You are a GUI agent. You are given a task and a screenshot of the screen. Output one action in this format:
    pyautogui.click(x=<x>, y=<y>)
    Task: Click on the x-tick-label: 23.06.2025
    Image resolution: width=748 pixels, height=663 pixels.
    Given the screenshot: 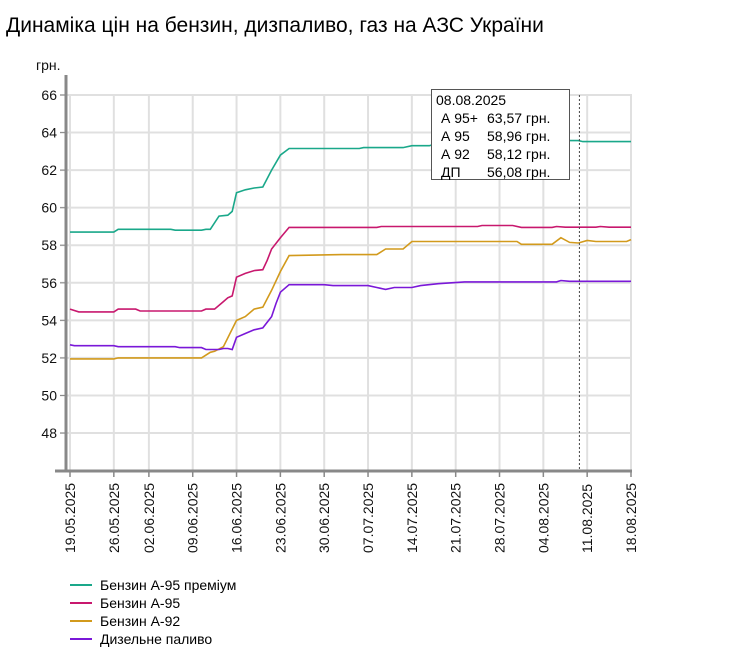 What is the action you would take?
    pyautogui.click(x=280, y=518)
    